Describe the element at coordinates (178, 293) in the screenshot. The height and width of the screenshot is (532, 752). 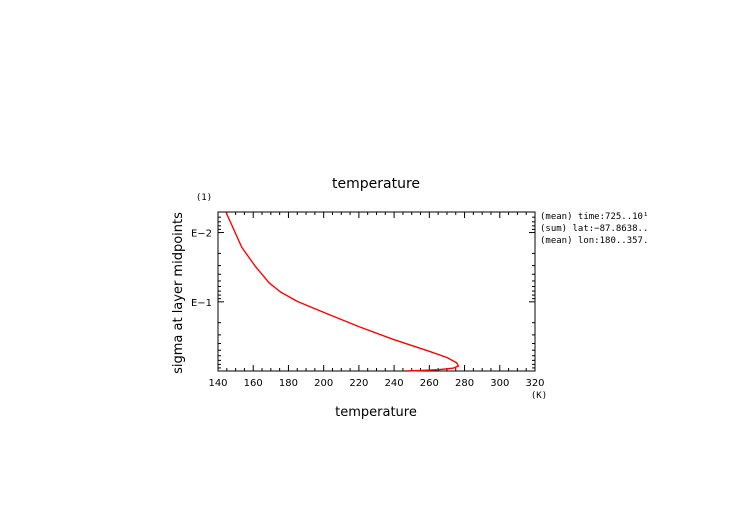
I see `y-axis-label: sigma at layer midpoints` at that location.